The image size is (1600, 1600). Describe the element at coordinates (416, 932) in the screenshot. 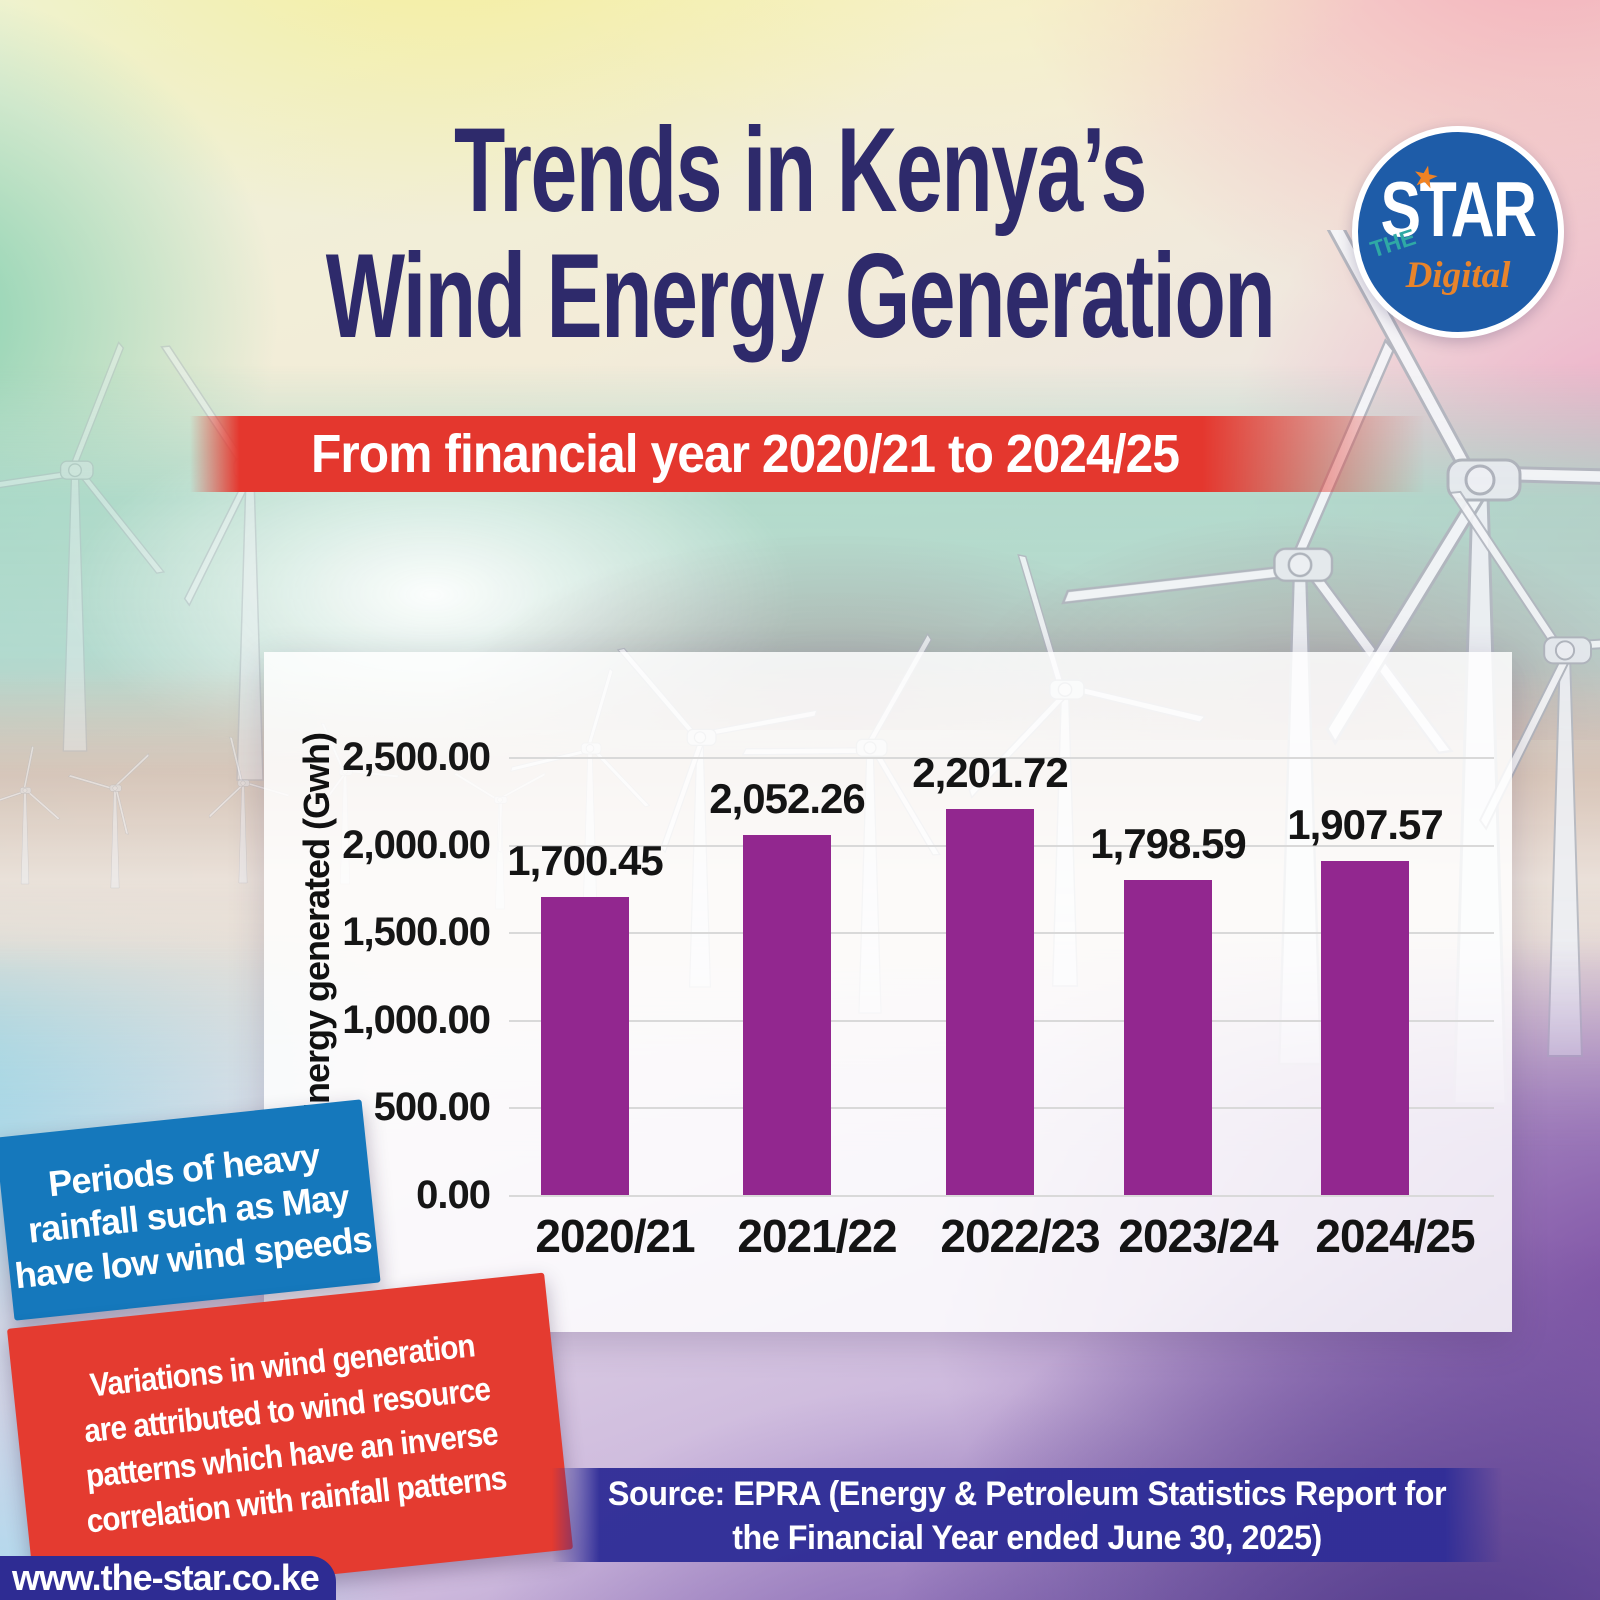

I see `y-axis-tick: 1,500.00` at that location.